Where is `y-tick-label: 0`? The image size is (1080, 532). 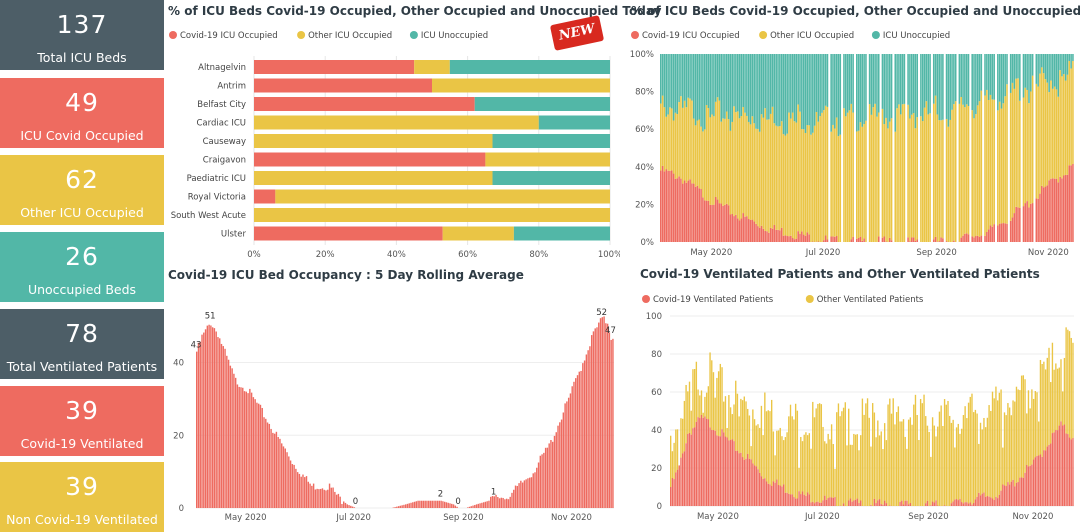
y-tick-label: 0 is located at coordinates (659, 507).